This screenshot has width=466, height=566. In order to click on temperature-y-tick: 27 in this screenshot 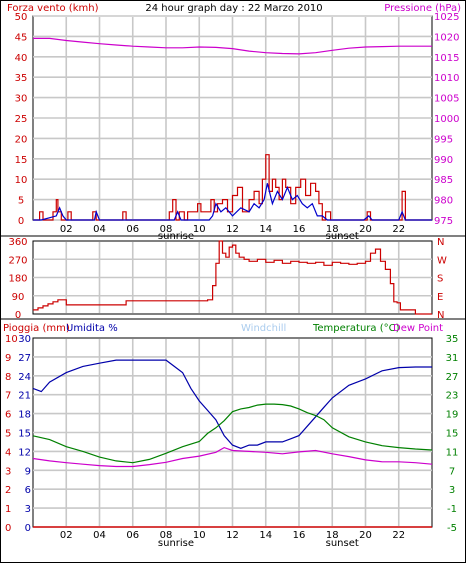, I will do `click(452, 377)`.